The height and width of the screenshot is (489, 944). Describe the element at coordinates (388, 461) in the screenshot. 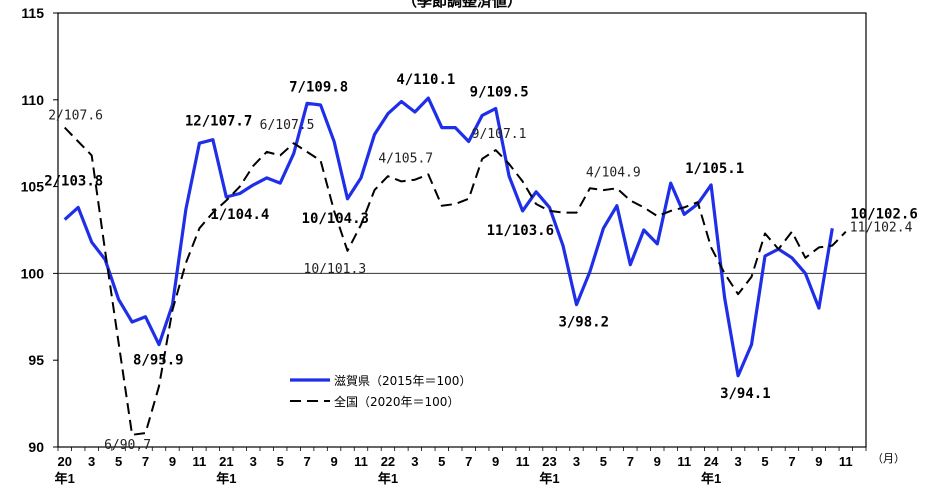

I see `x-tick-label: 22` at that location.